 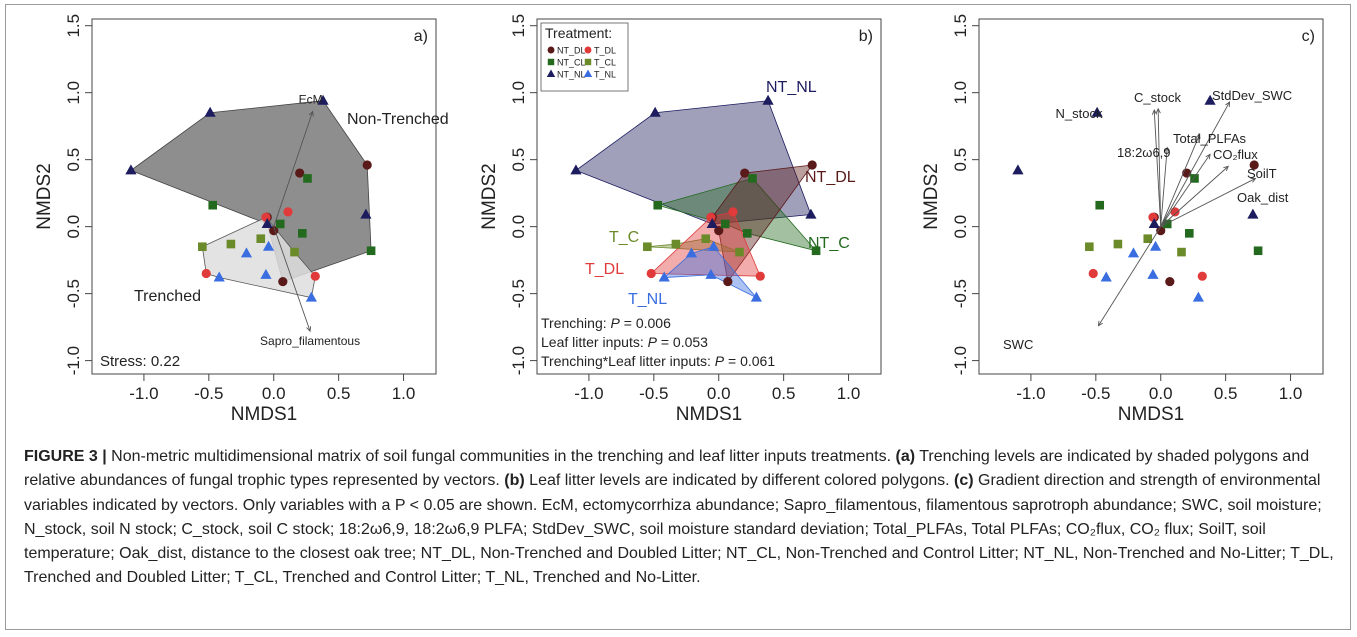 What do you see at coordinates (310, 341) in the screenshot?
I see `vector-label-sapro: Sapro_filamentous` at bounding box center [310, 341].